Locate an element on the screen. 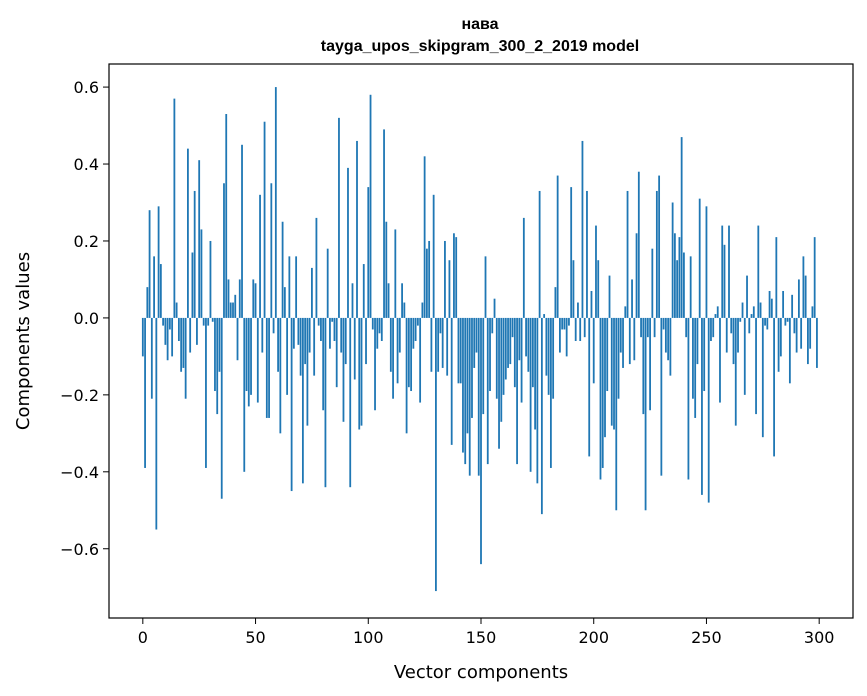  y-tick-label: −0.2 is located at coordinates (79, 395).